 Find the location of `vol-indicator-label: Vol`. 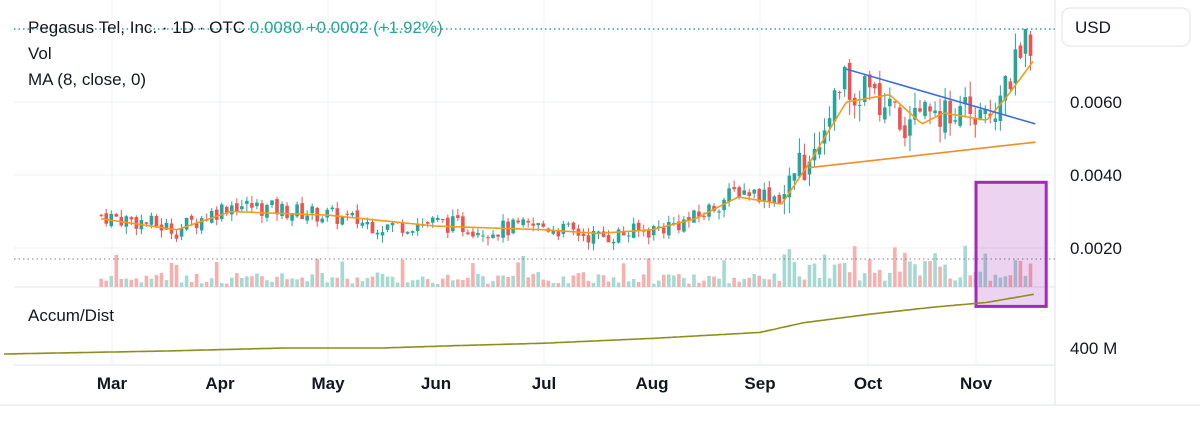

vol-indicator-label: Vol is located at coordinates (40, 53).